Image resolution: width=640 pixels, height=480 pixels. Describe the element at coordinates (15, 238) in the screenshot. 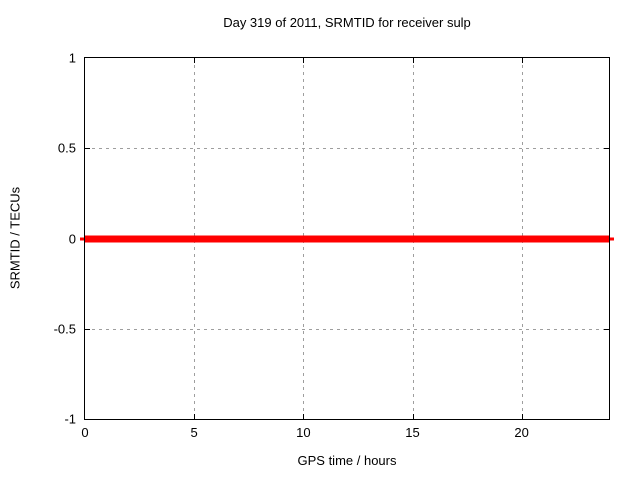

I see `y-axis-label: SRMTID / TECUs` at that location.